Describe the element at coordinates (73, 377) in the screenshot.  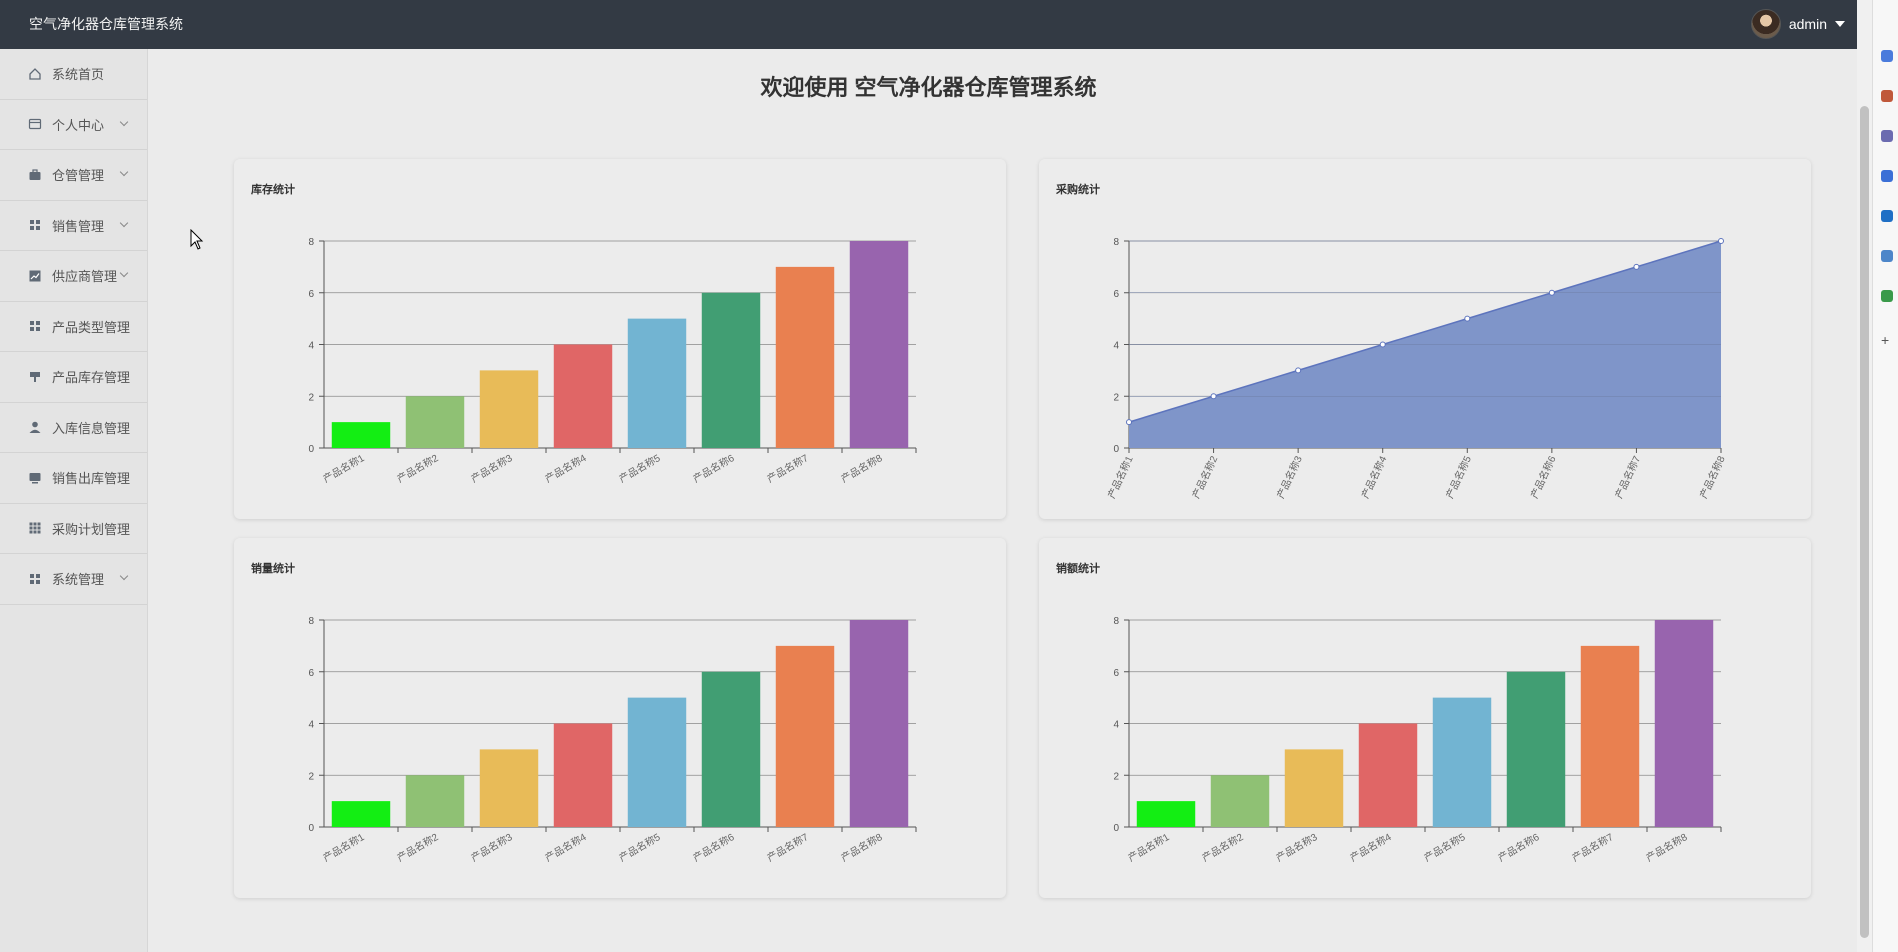
I see `sidebar-item-product-inventory-management: 产品库存管理` at that location.